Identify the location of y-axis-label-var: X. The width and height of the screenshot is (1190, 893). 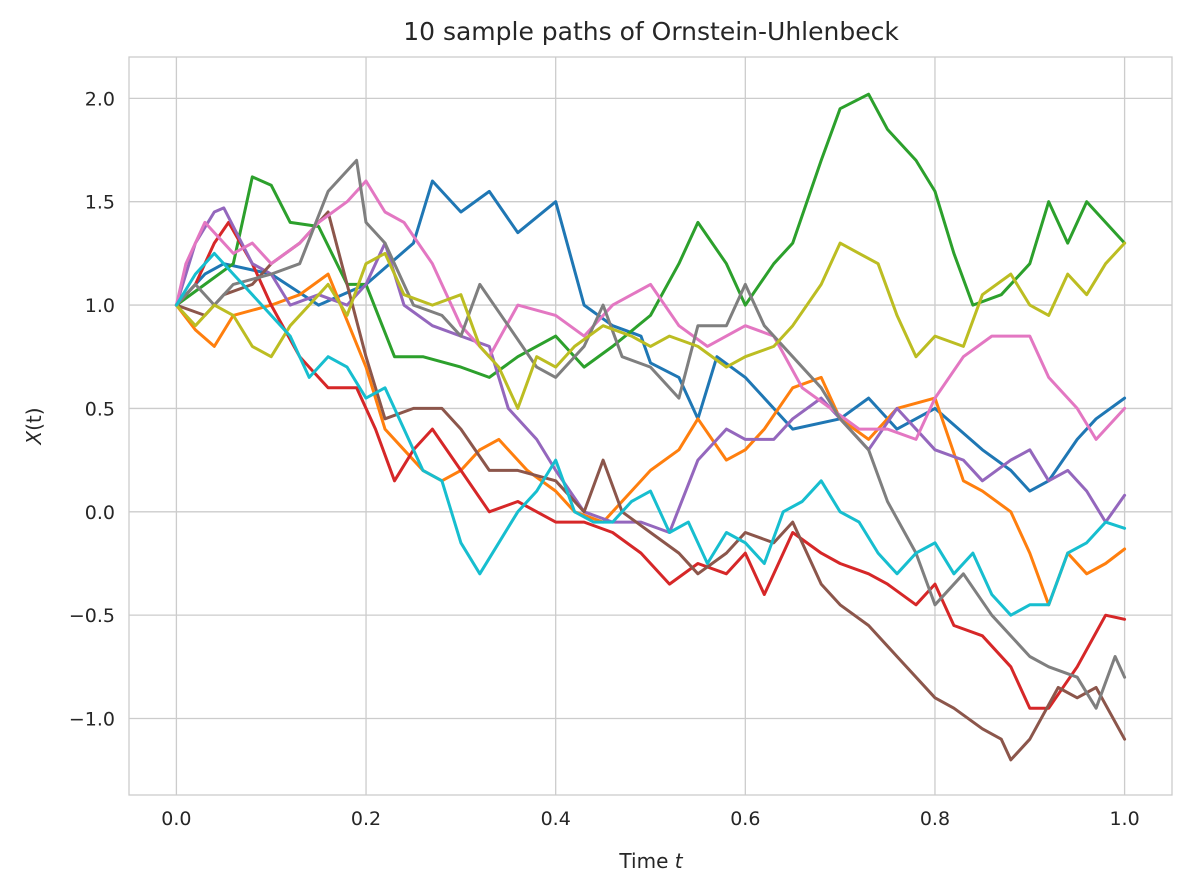
(34, 438).